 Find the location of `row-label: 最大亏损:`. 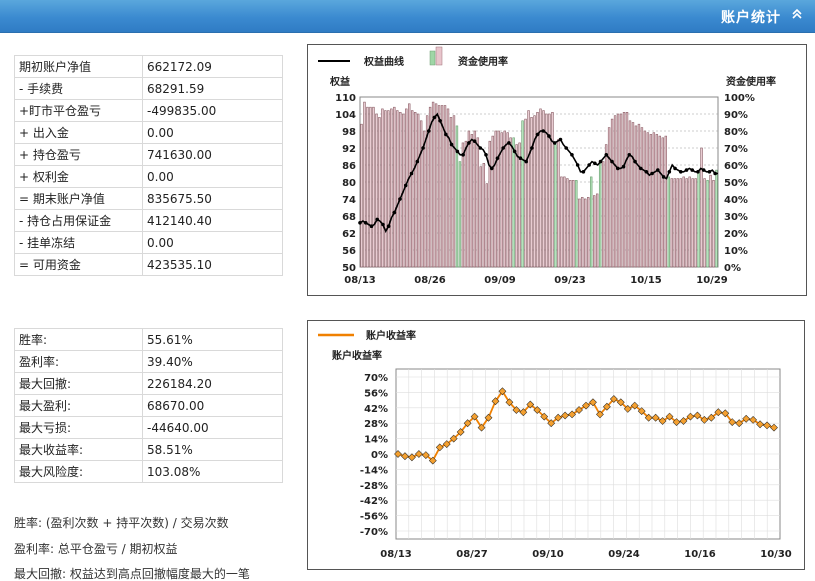

row-label: 最大亏损: is located at coordinates (78, 427).